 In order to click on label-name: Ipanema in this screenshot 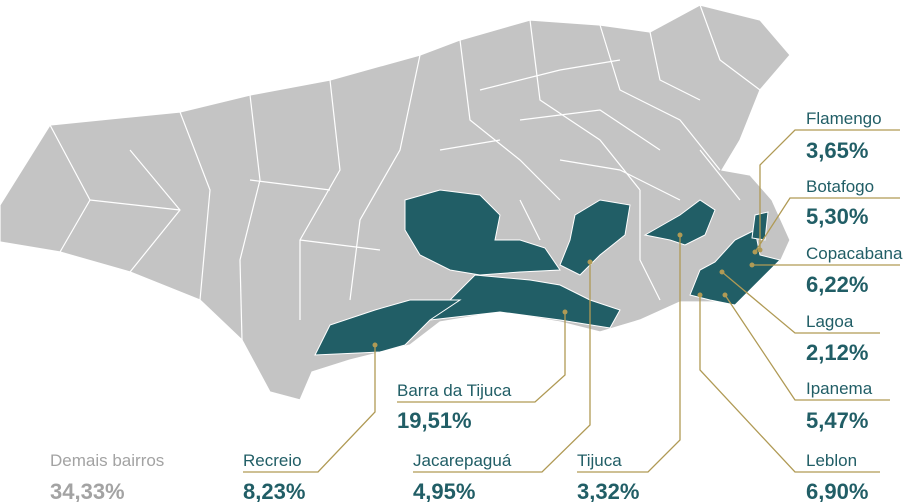, I will do `click(839, 388)`.